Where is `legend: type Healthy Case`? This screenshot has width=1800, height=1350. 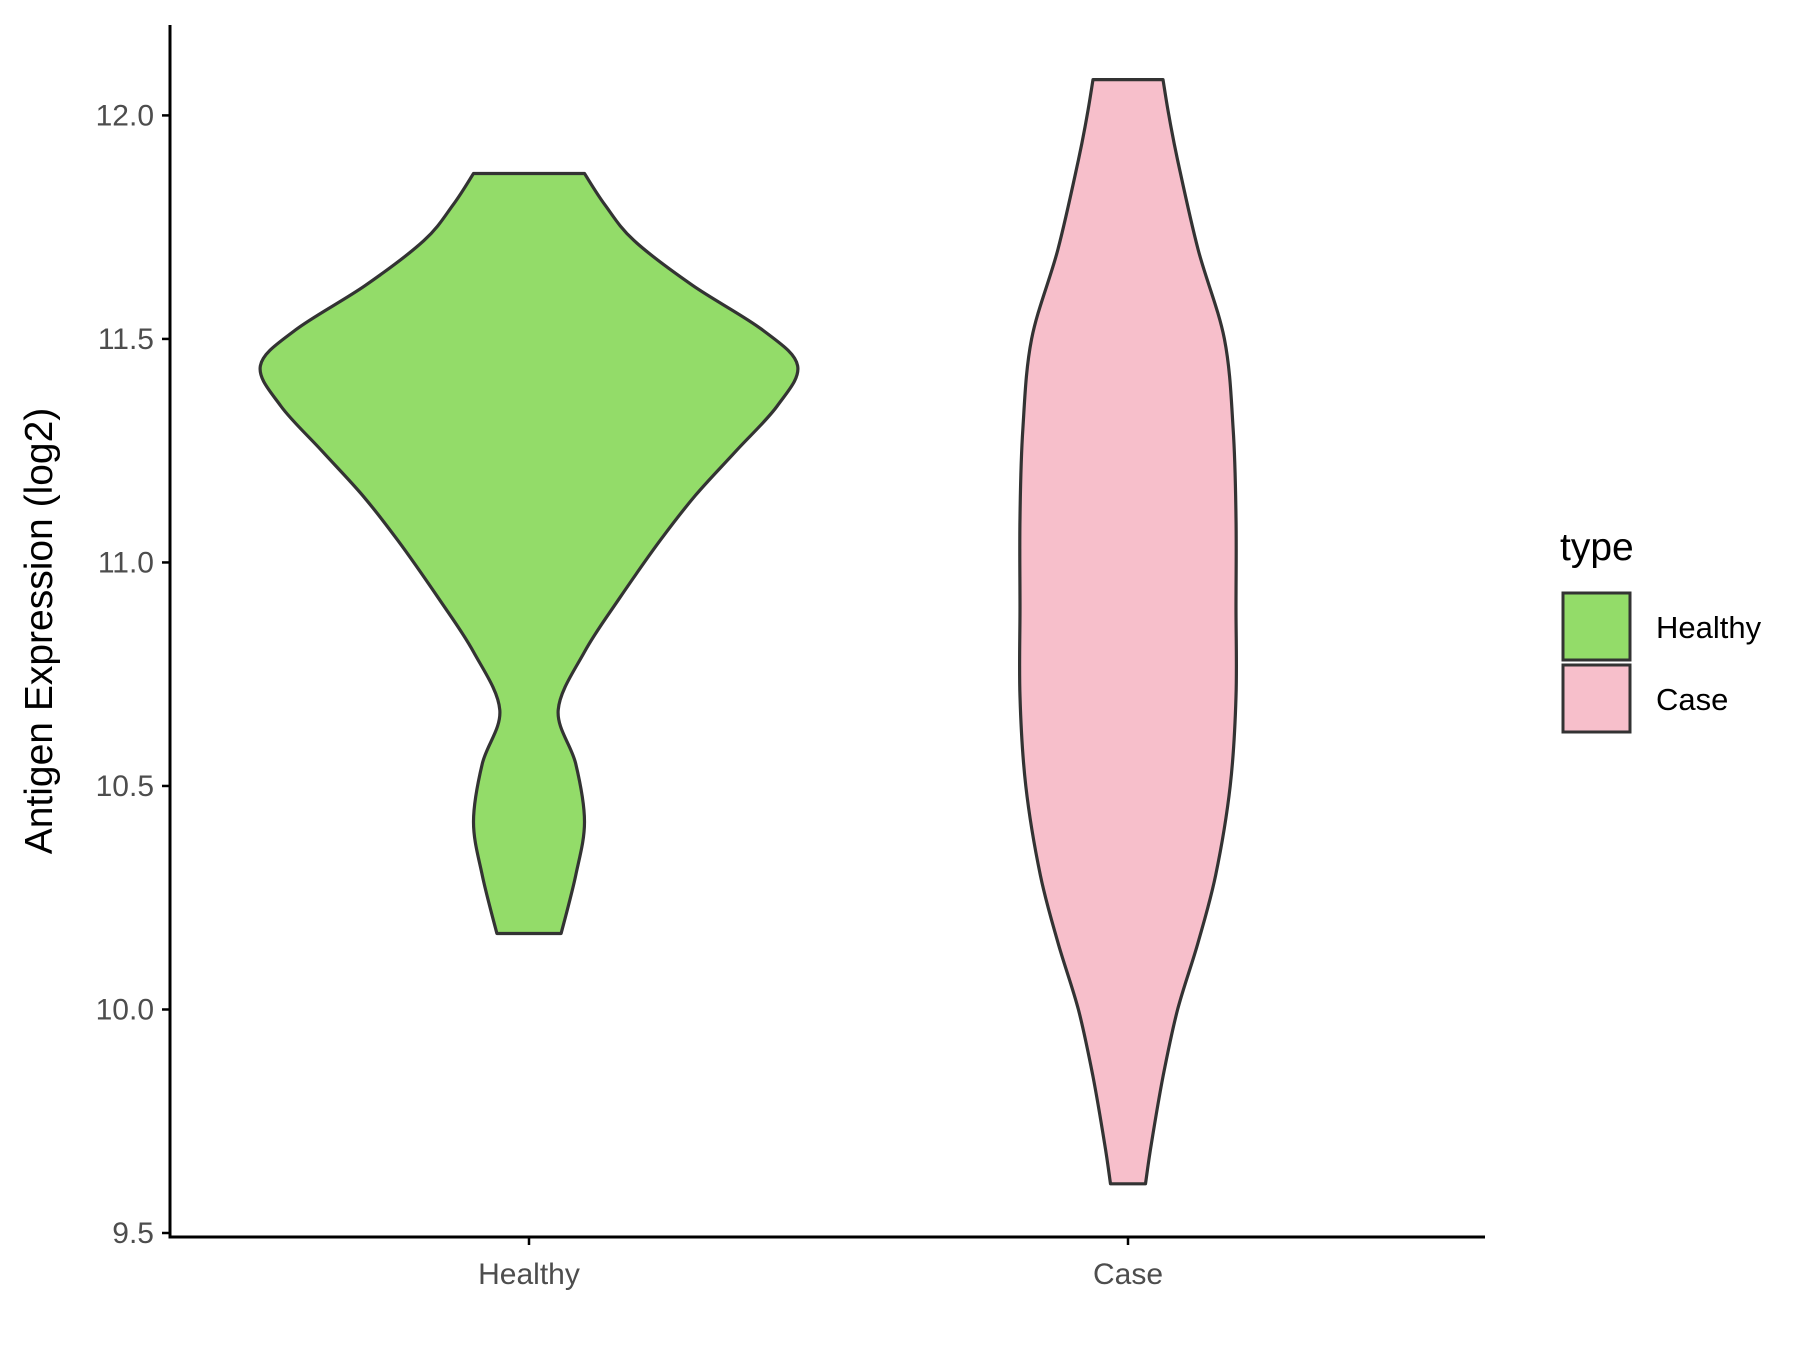 legend: type Healthy Case is located at coordinates (1661, 630).